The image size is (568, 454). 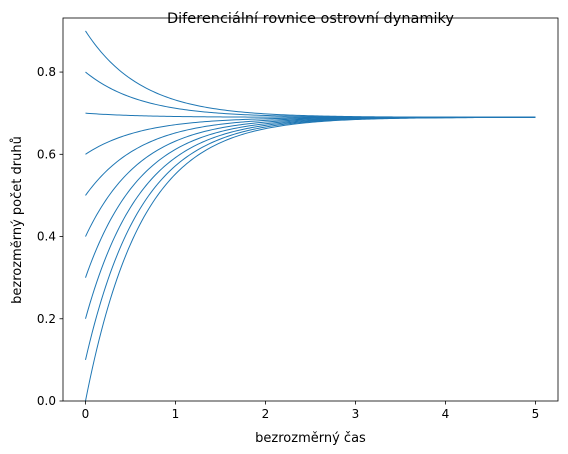 What do you see at coordinates (46, 72) in the screenshot?
I see `y-tick-label: 0.8` at bounding box center [46, 72].